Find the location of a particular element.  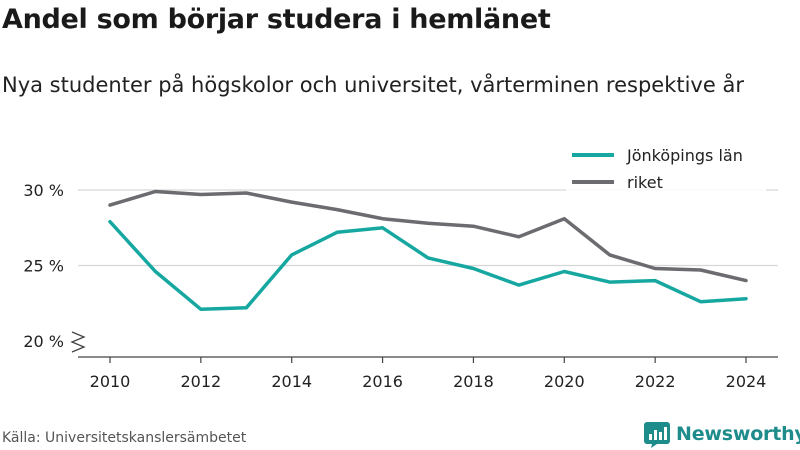

brand-name: Newsworthy is located at coordinates (738, 434).